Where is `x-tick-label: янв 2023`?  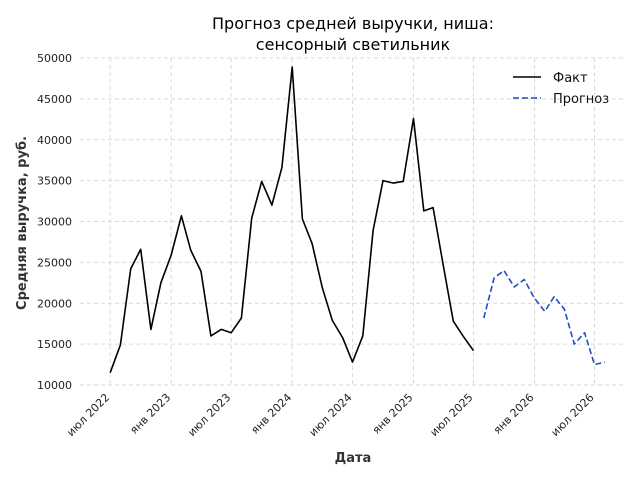
x-tick-label: янв 2023 is located at coordinates (150, 414).